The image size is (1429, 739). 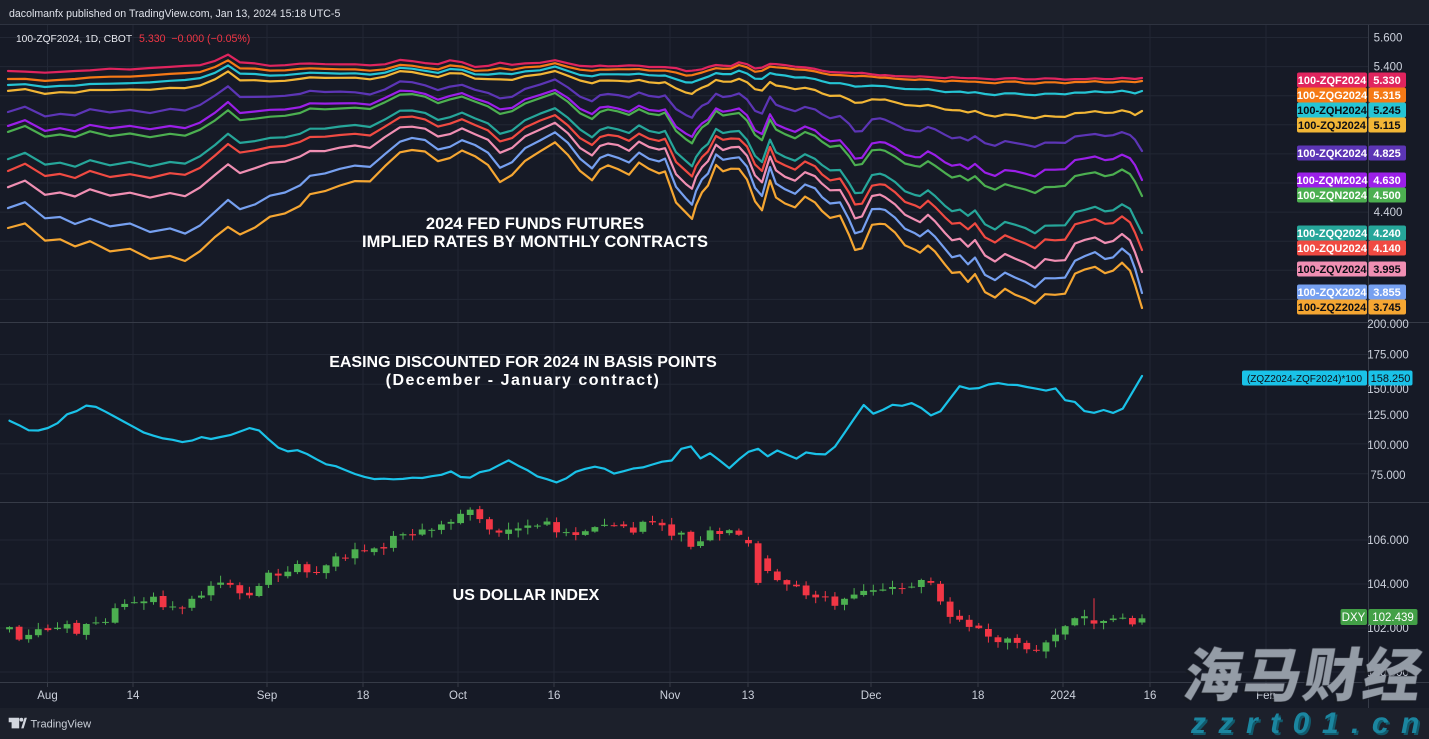 What do you see at coordinates (670, 696) in the screenshot?
I see `svg-text: Nov` at bounding box center [670, 696].